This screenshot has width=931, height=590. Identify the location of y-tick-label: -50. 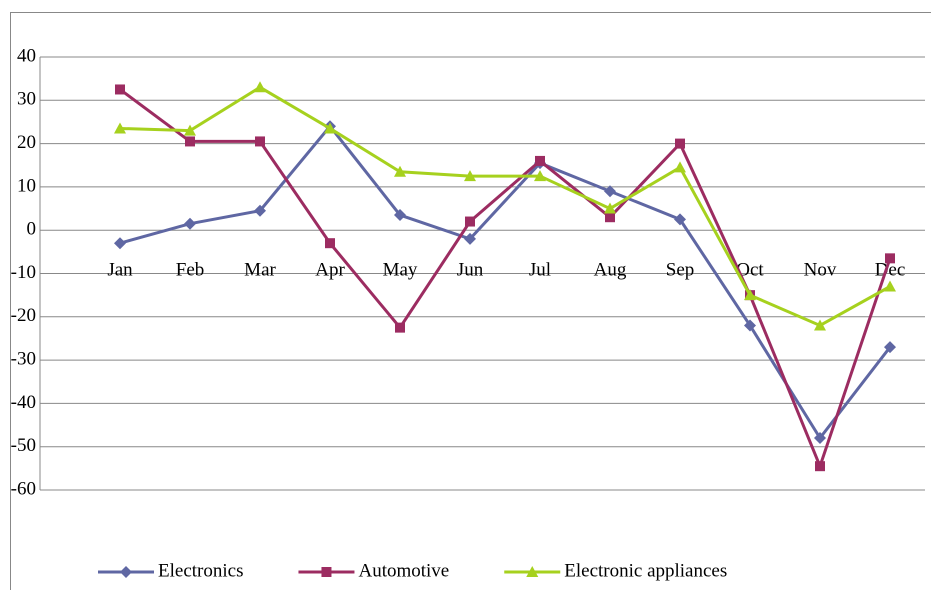
(23, 445).